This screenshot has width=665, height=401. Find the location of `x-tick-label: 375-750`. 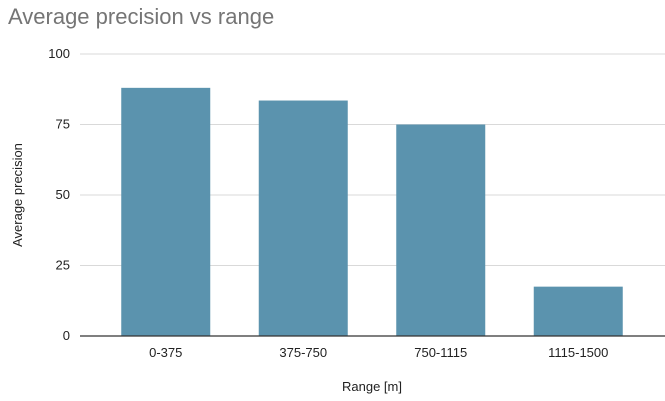

x-tick-label: 375-750 is located at coordinates (303, 352).